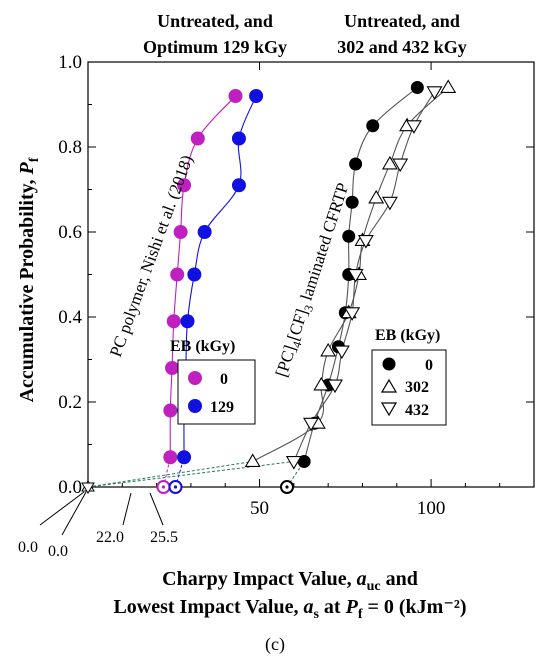 The image size is (550, 663). What do you see at coordinates (170, 474) in the screenshot?
I see `connector-cf302` at bounding box center [170, 474].